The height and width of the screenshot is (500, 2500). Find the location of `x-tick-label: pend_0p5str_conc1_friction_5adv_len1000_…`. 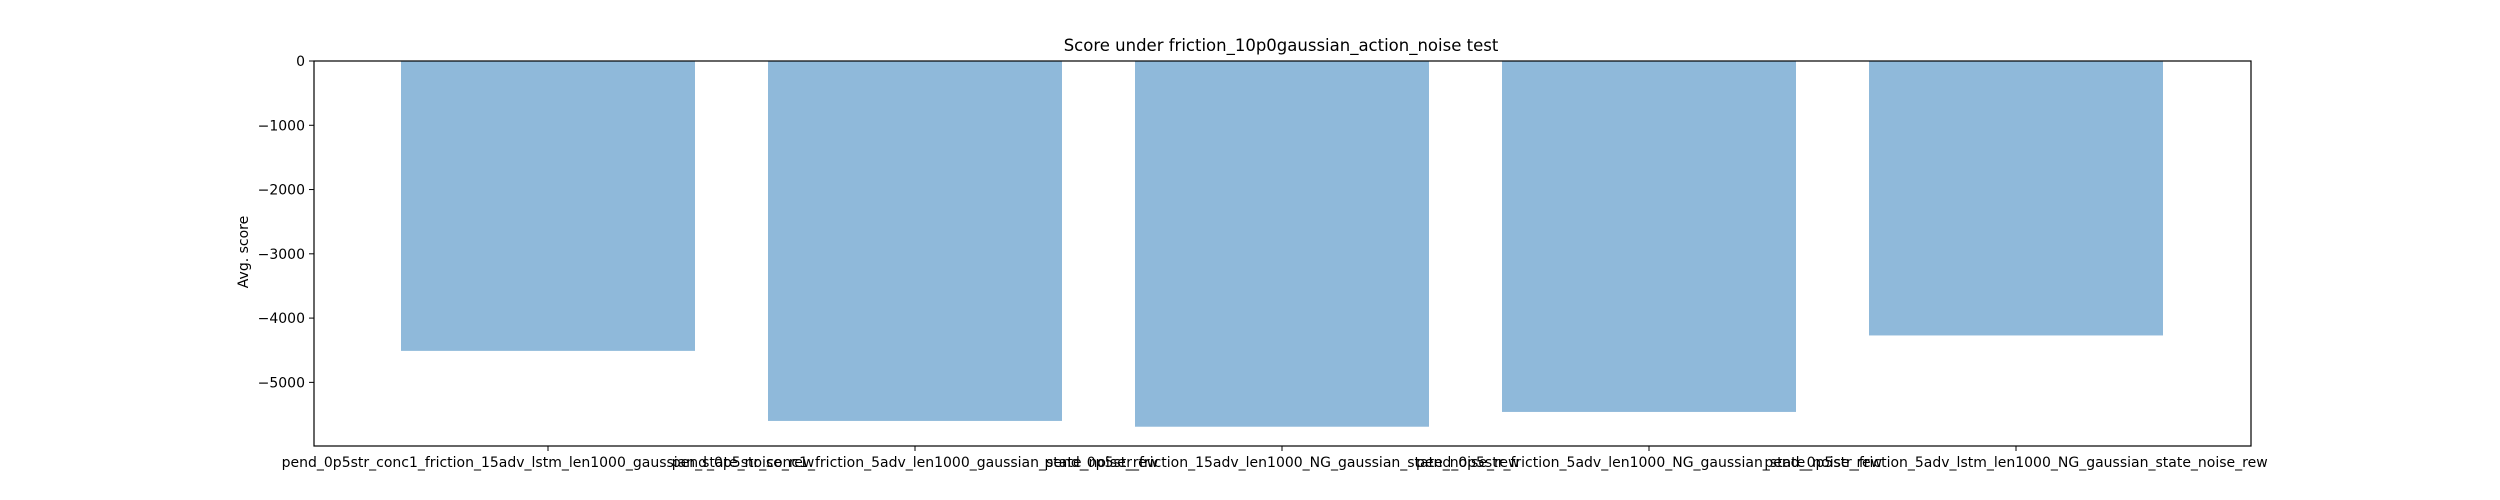

x-tick-label: pend_0p5str_conc1_friction_5adv_len1000_… is located at coordinates (915, 463).